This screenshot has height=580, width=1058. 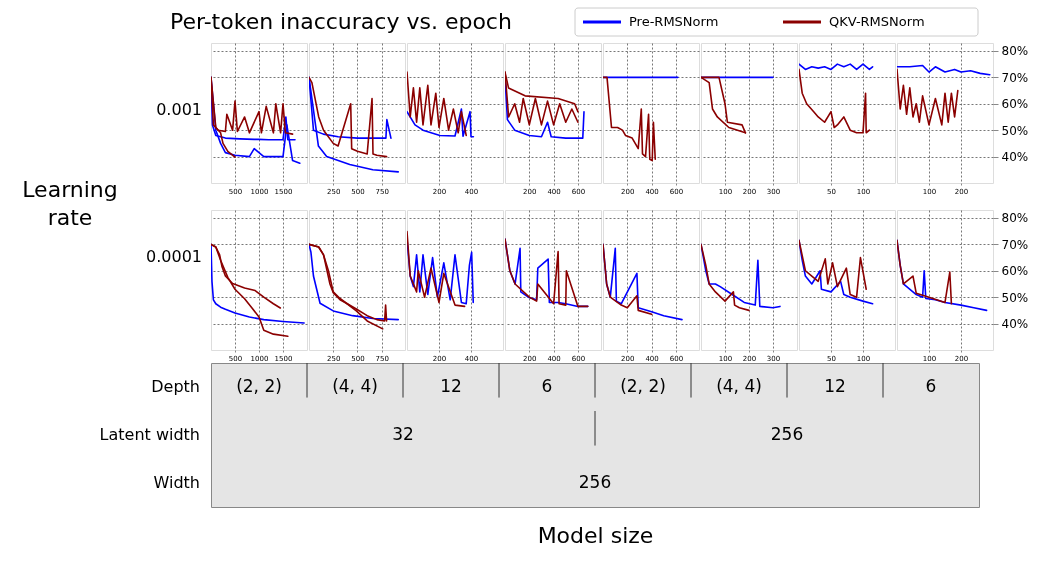 What do you see at coordinates (877, 21) in the screenshot?
I see `legend-label: QKV-RMSNorm` at bounding box center [877, 21].